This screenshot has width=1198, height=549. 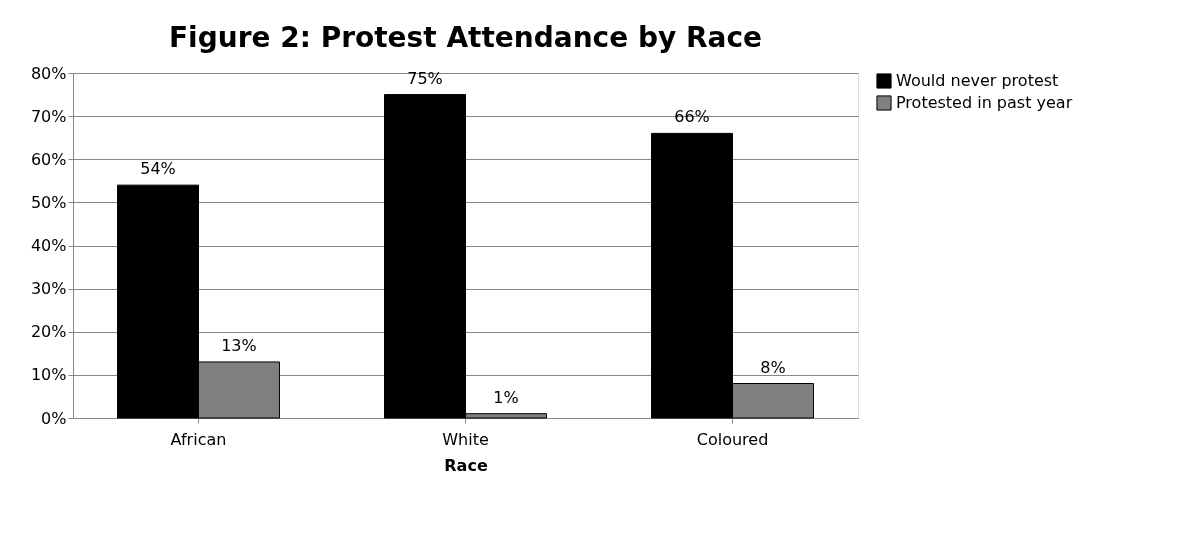 I want to click on y-tick-label: 50%, so click(x=48, y=202).